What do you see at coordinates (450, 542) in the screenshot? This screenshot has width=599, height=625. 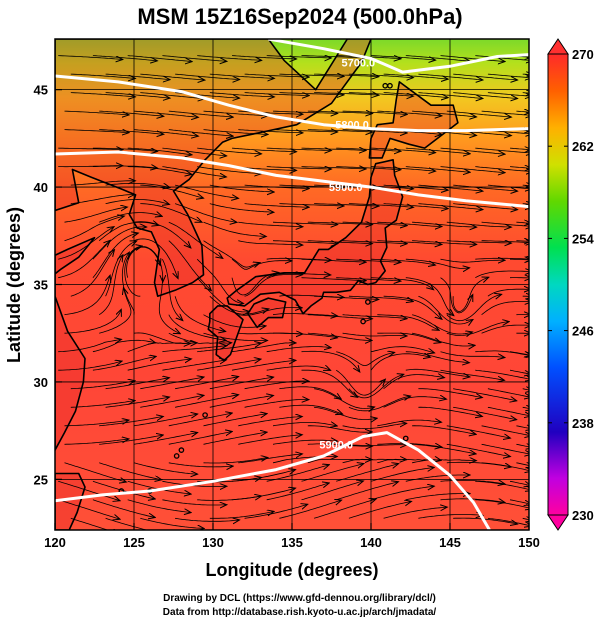 I see `x-tick-label: 145` at bounding box center [450, 542].